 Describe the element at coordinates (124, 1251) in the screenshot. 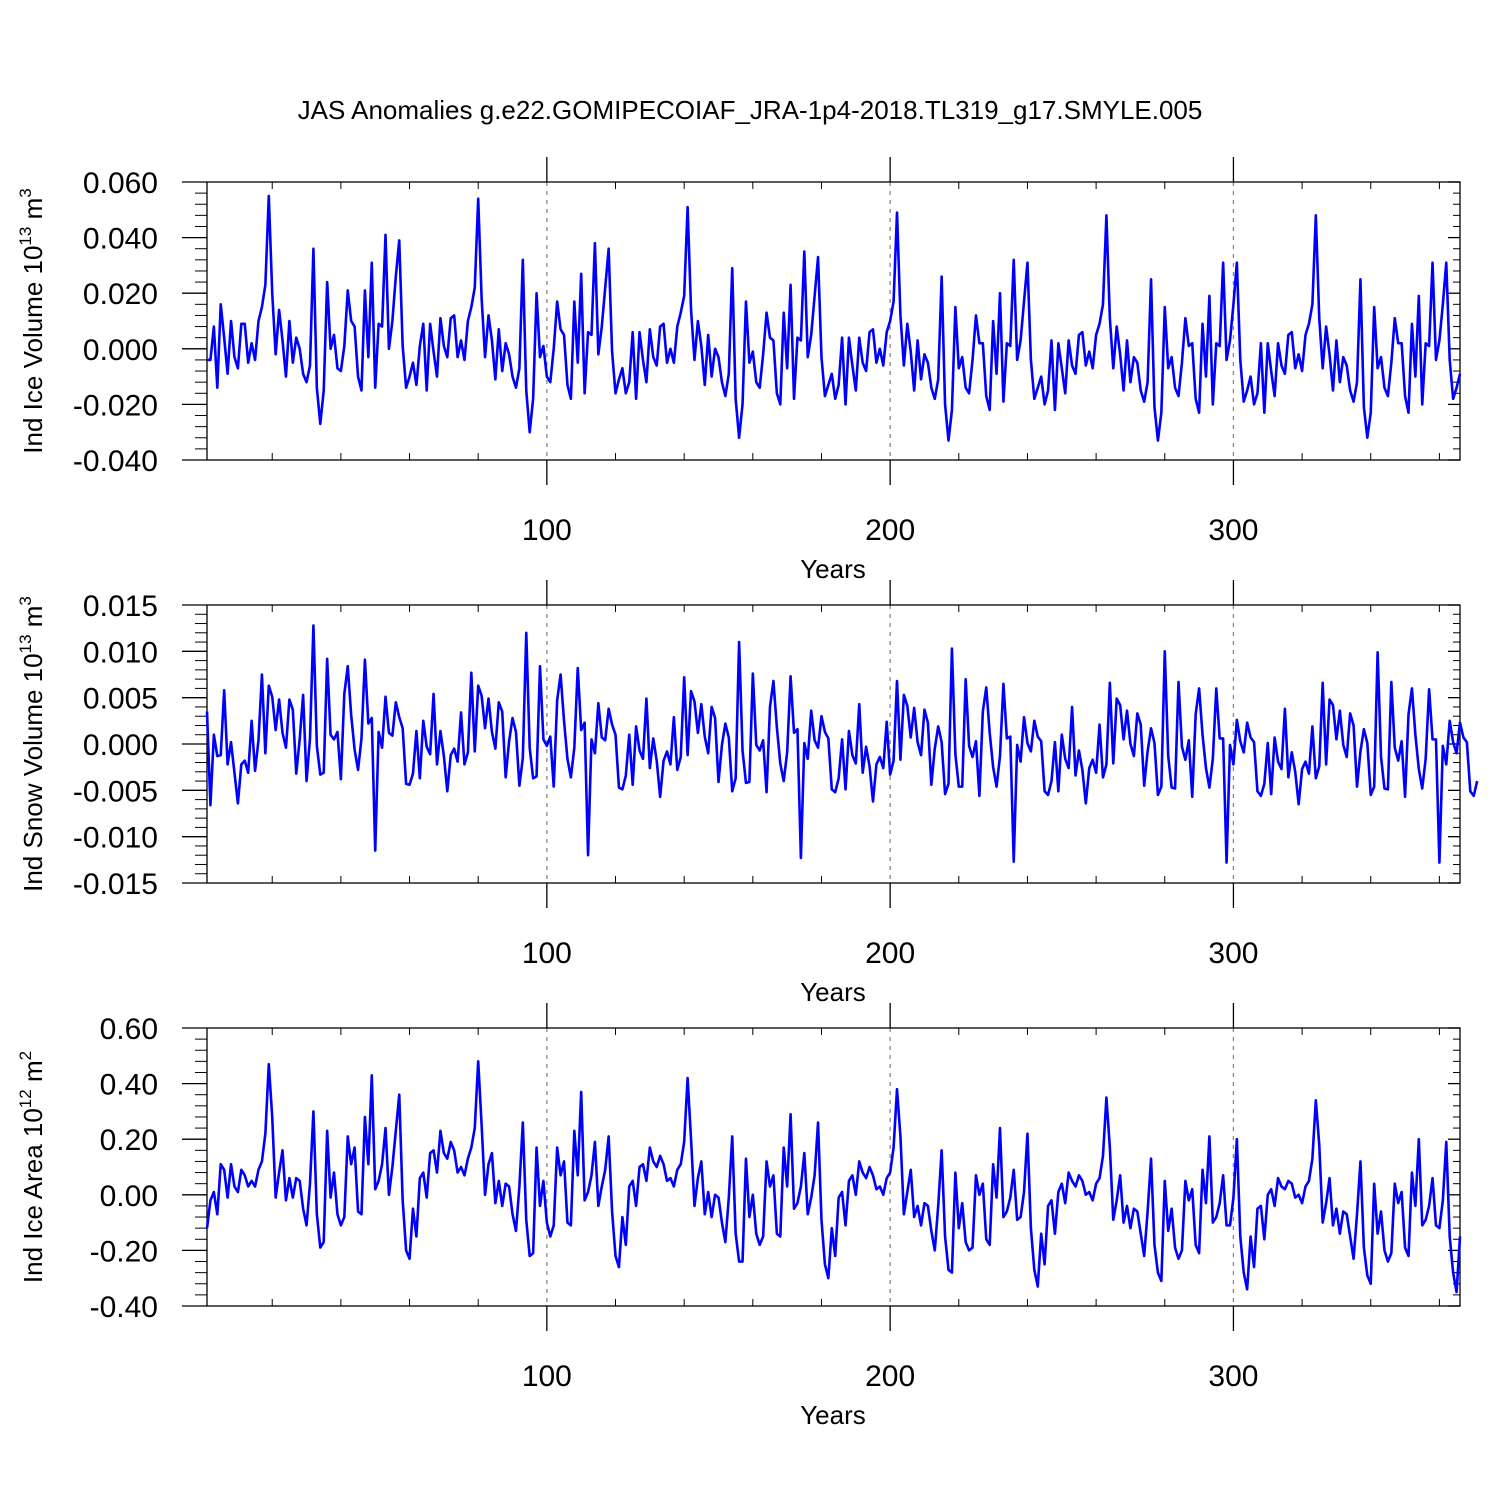

I see `y-tick-label: -0.20` at that location.